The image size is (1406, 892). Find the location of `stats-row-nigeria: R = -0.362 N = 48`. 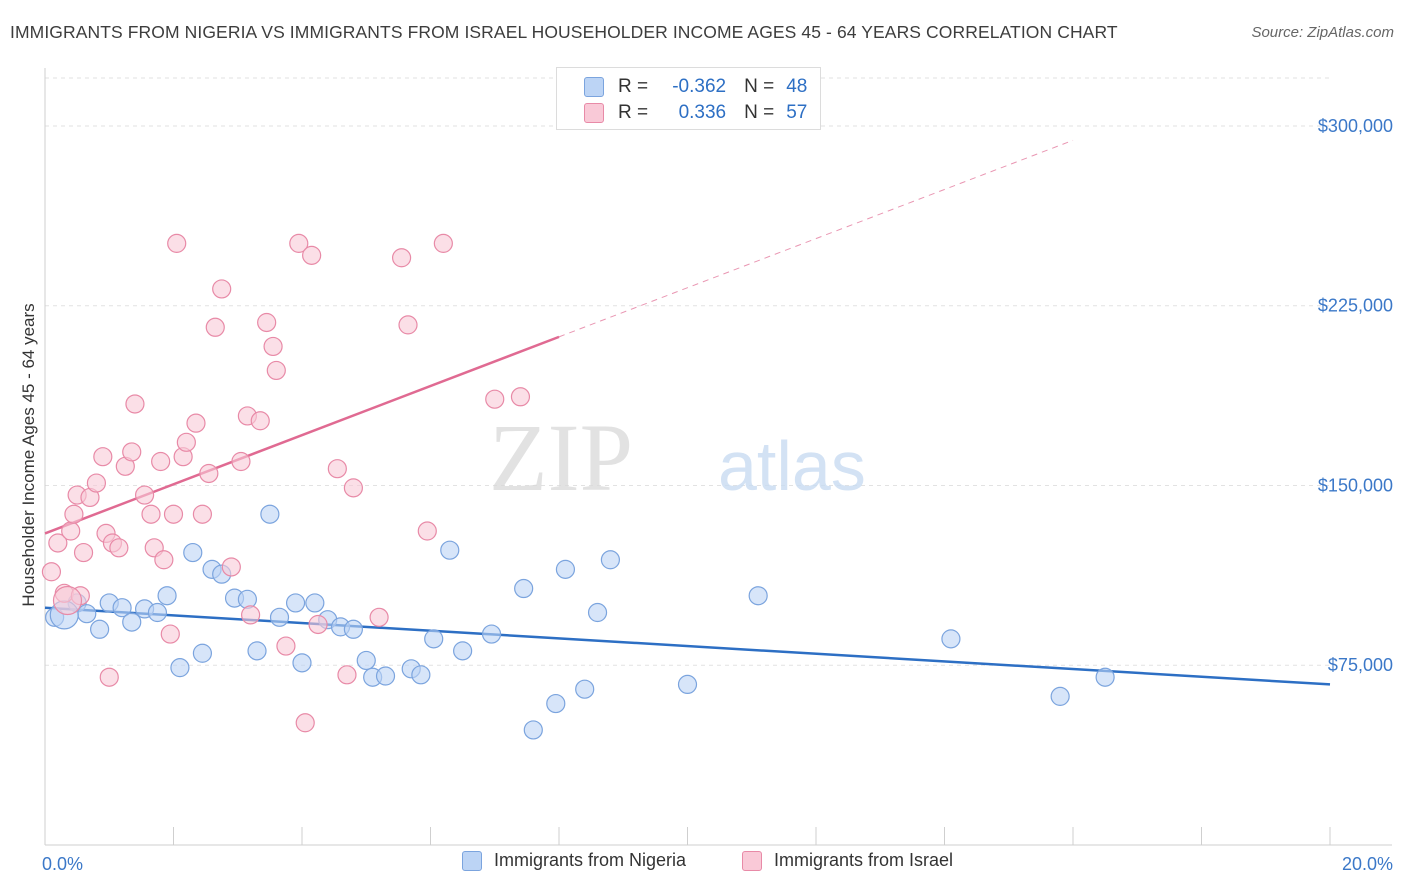

stats-row-nigeria: R = -0.362 N = 48 is located at coordinates (682, 87).